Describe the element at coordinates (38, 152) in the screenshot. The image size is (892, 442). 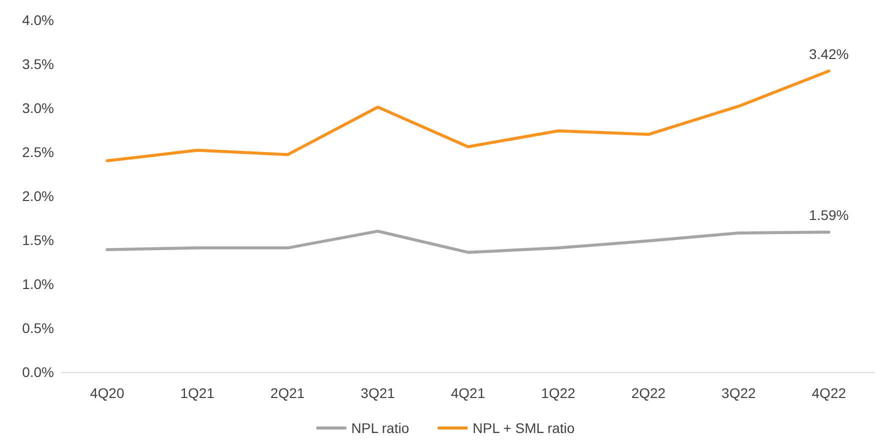
I see `y-tick-label: 2.5%` at that location.